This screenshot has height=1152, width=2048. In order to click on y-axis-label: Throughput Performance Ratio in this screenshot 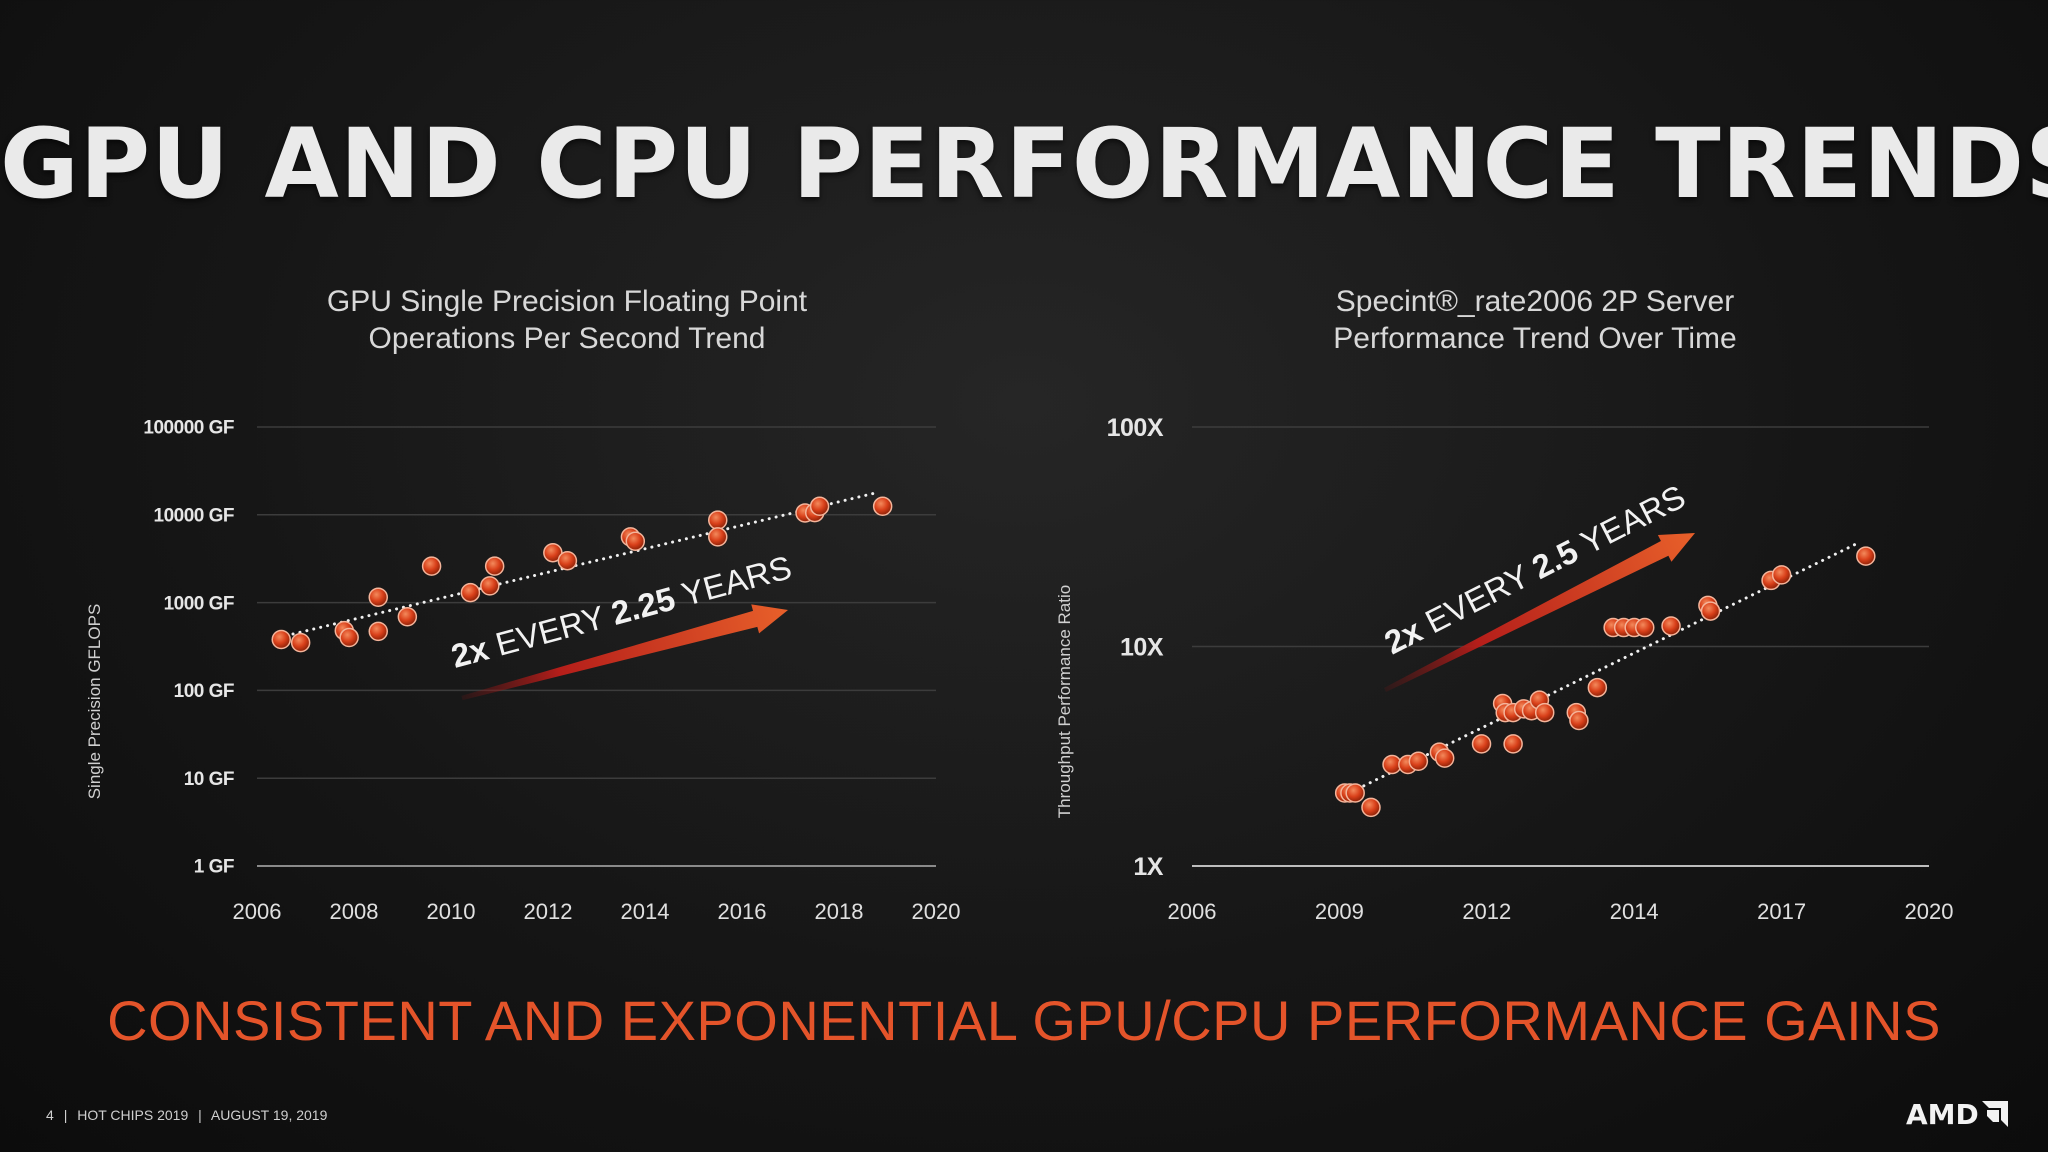, I will do `click(1064, 701)`.